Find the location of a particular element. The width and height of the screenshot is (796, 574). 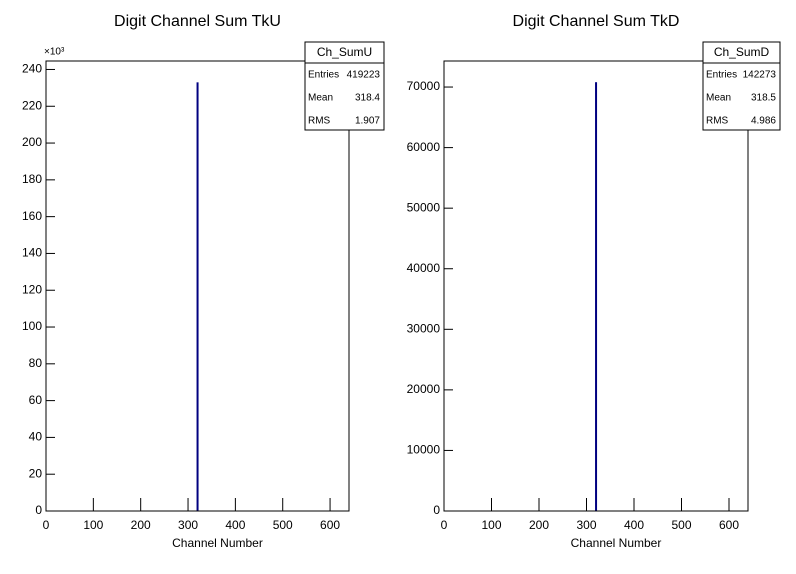

y-tick-label: 140 is located at coordinates (32, 253).